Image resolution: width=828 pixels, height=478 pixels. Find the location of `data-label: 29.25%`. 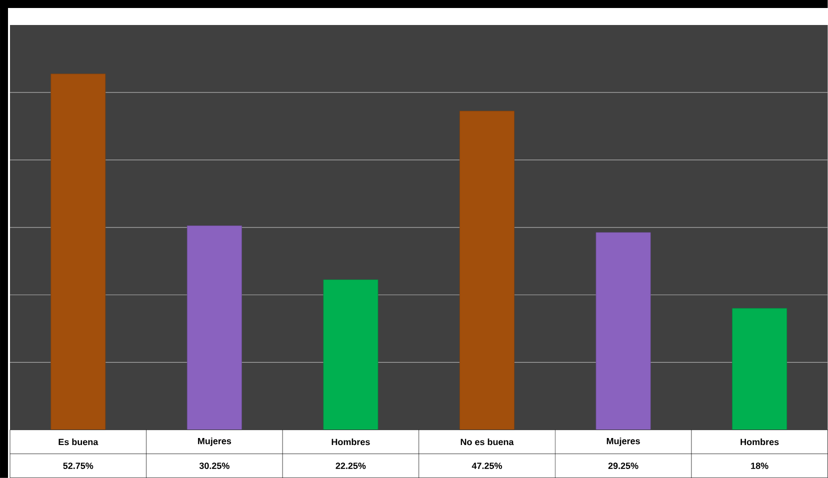

data-label: 29.25% is located at coordinates (623, 466).